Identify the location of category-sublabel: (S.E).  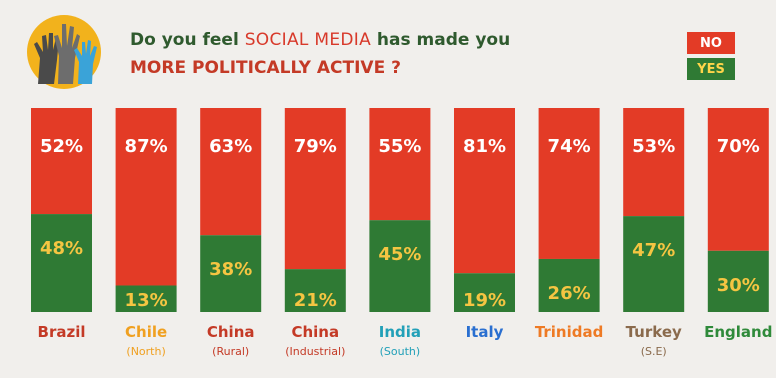
(654, 351).